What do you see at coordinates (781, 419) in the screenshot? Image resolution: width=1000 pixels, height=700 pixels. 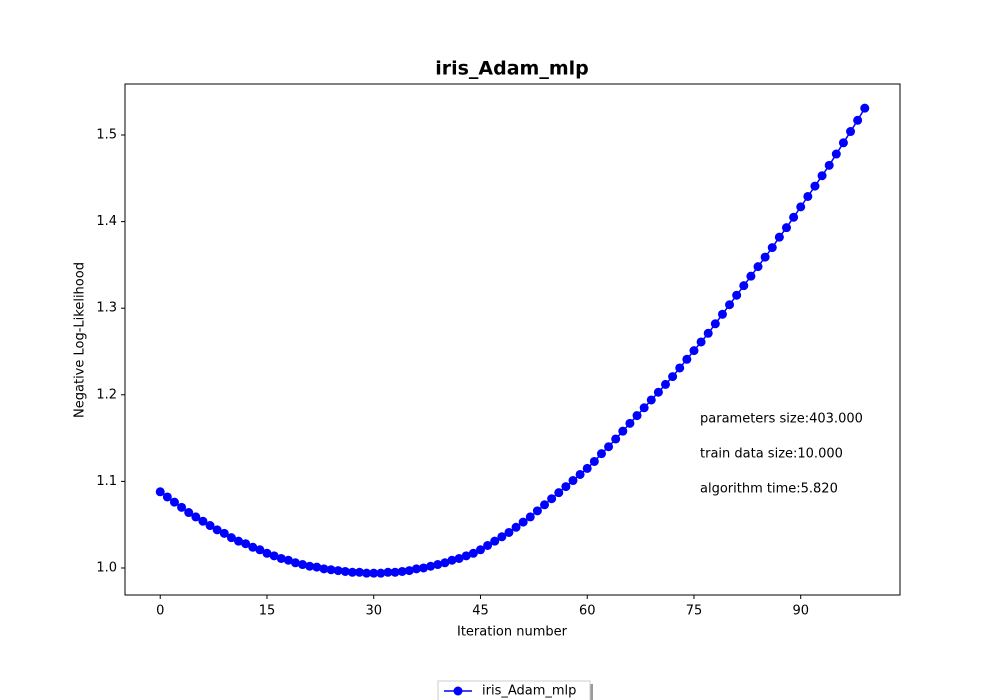 I see `annotation: parameters size:403.000` at bounding box center [781, 419].